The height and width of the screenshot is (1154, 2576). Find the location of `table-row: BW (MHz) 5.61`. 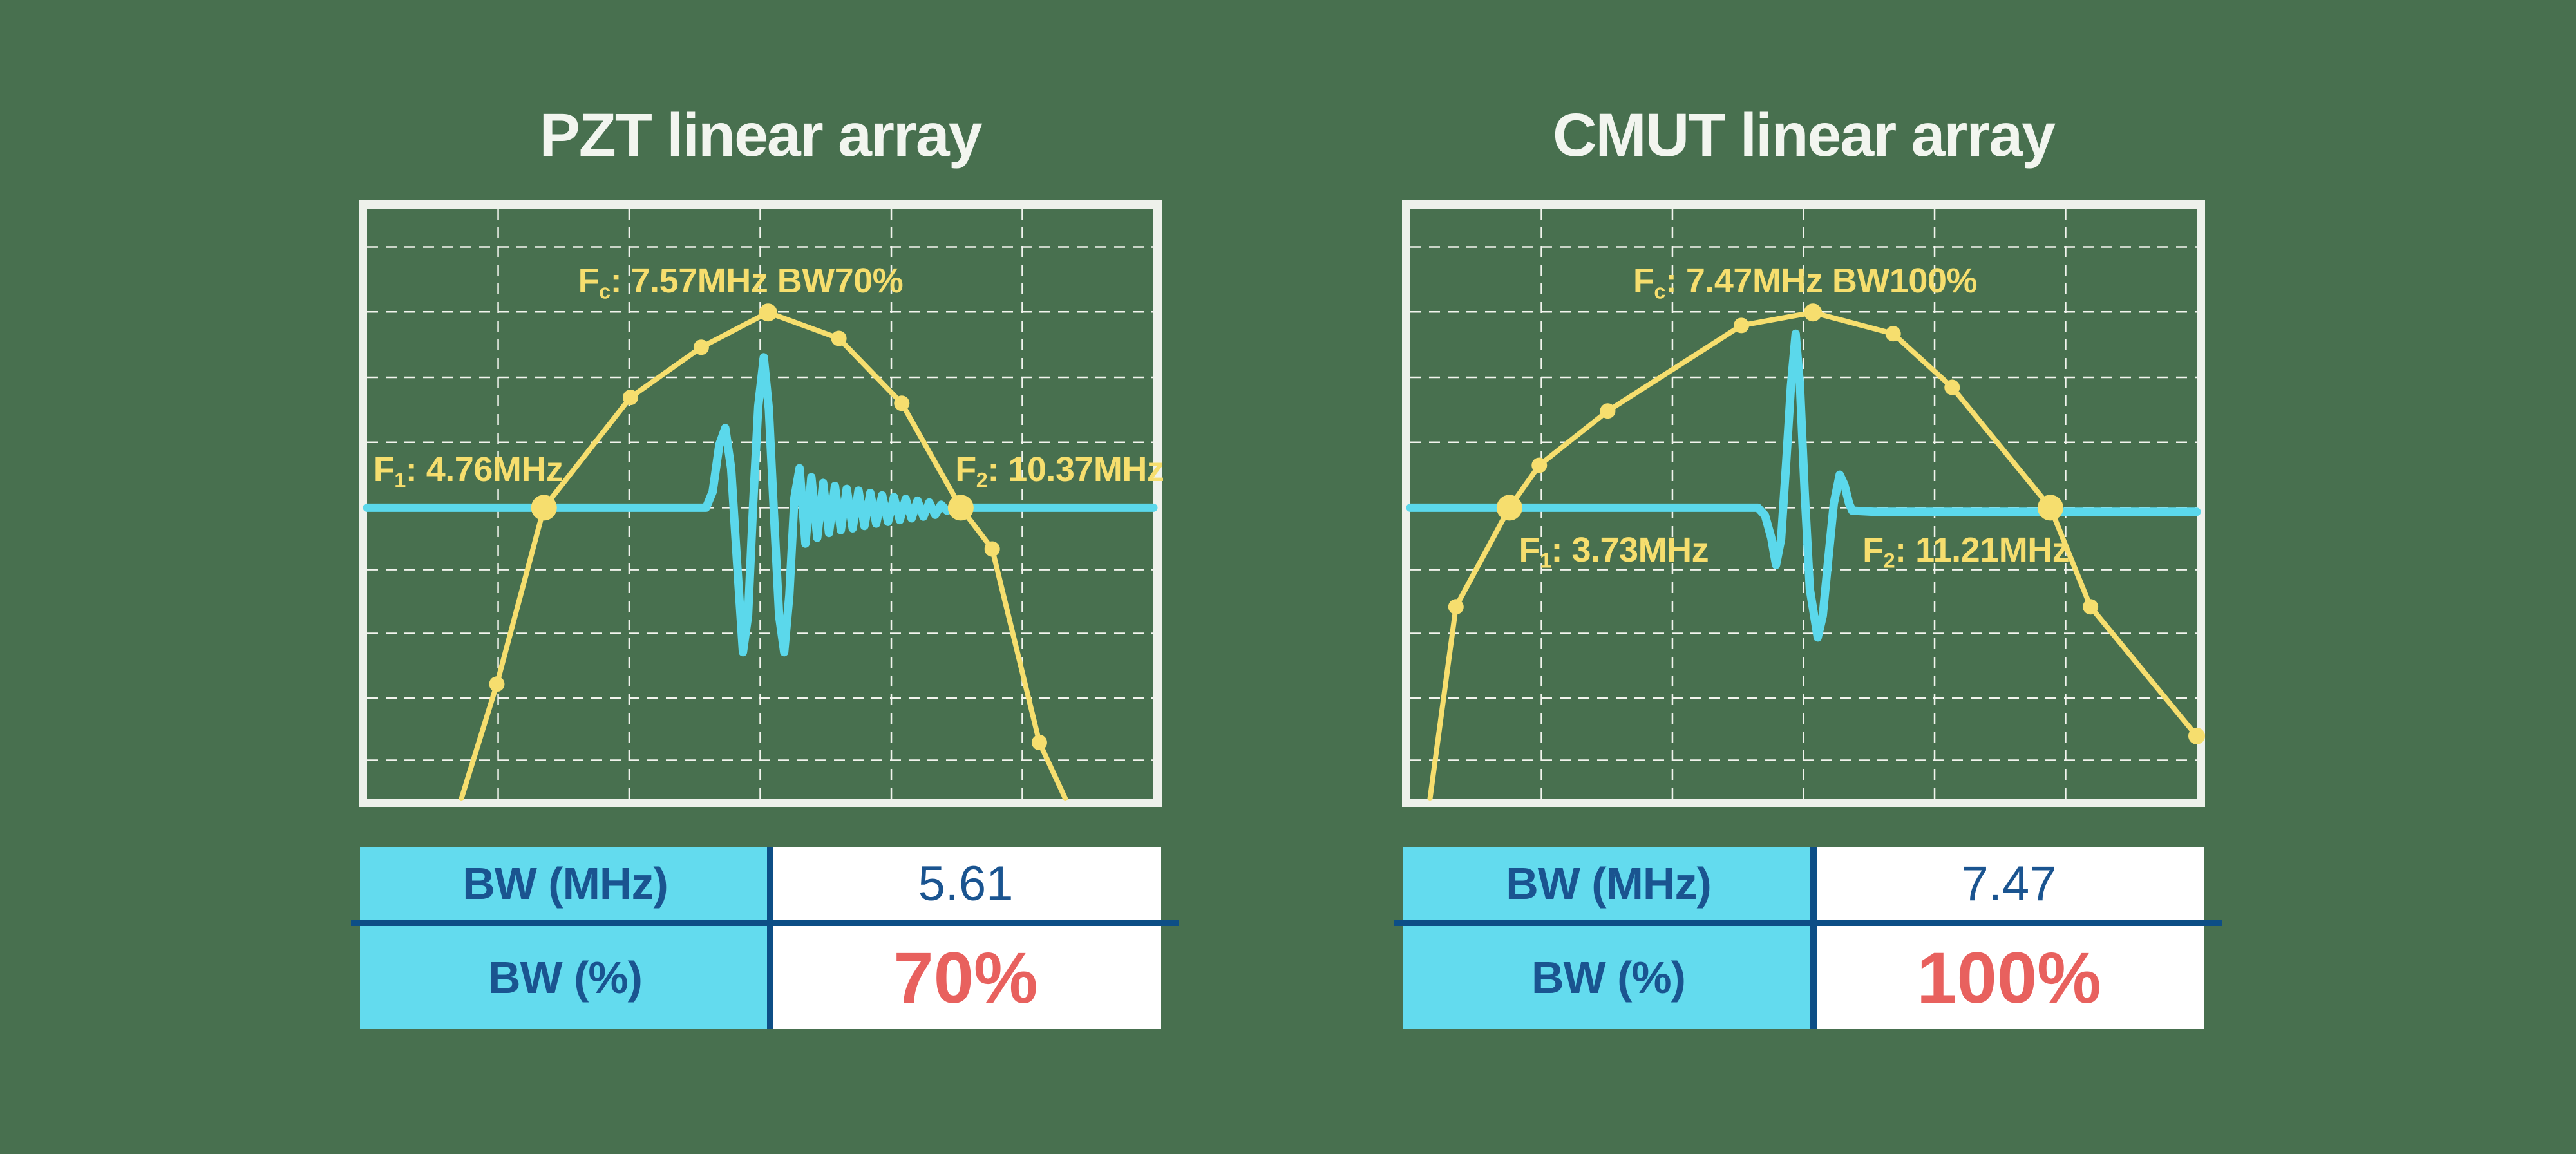

table-row: BW (MHz) 5.61 is located at coordinates (760, 884).